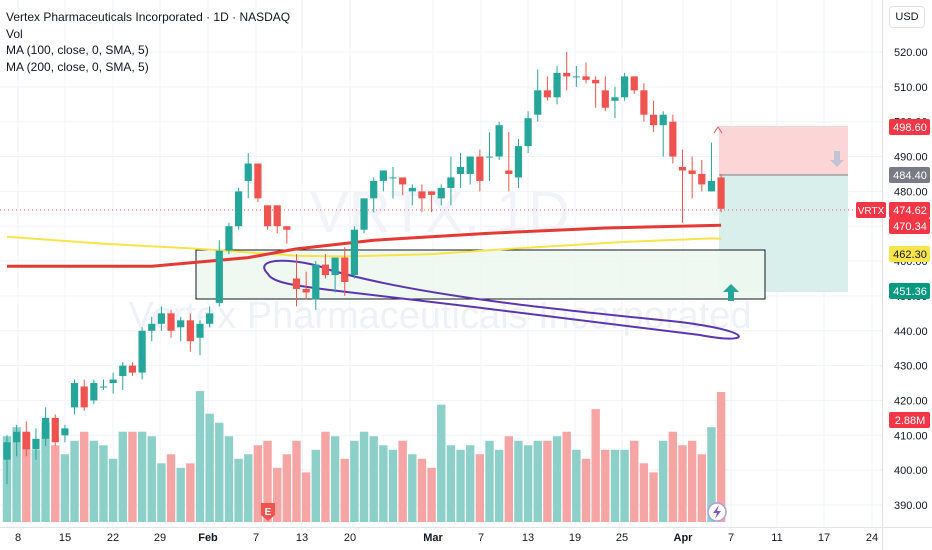 The image size is (932, 550). I want to click on price-tick-label: 510.00, so click(911, 88).